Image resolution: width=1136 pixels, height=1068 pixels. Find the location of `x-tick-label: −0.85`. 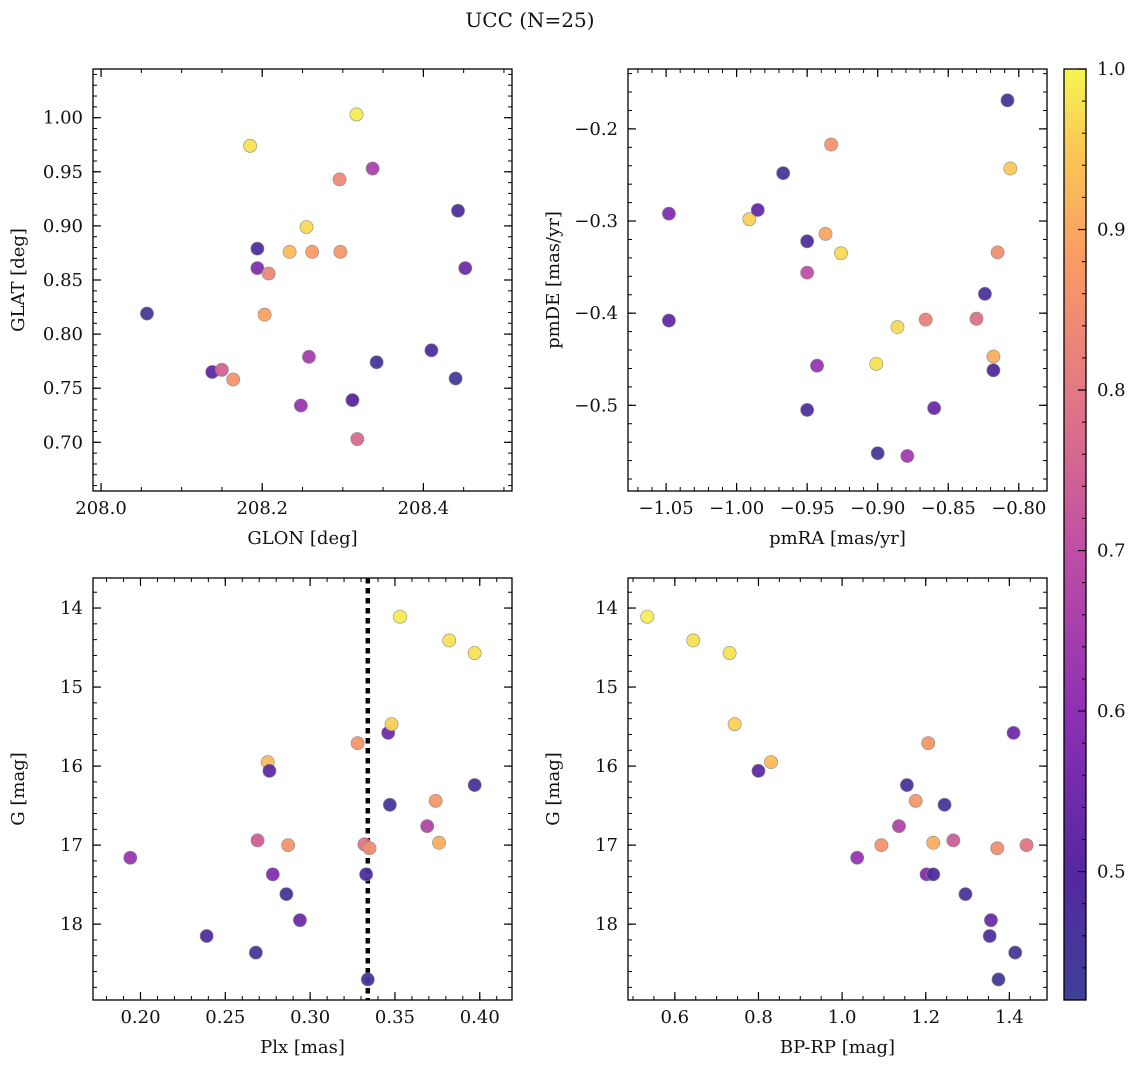

x-tick-label: −0.85 is located at coordinates (948, 508).